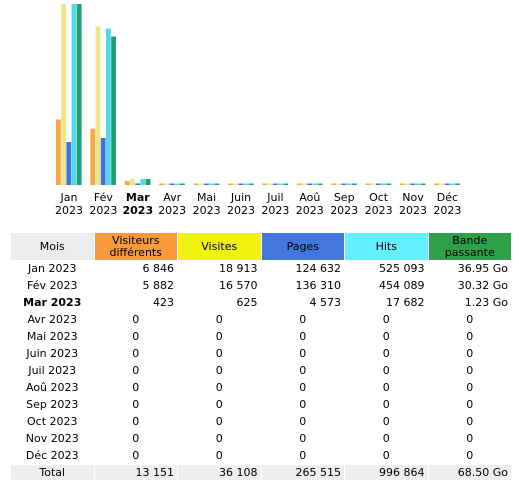 The height and width of the screenshot is (489, 519). I want to click on cell-visites: 625, so click(247, 302).